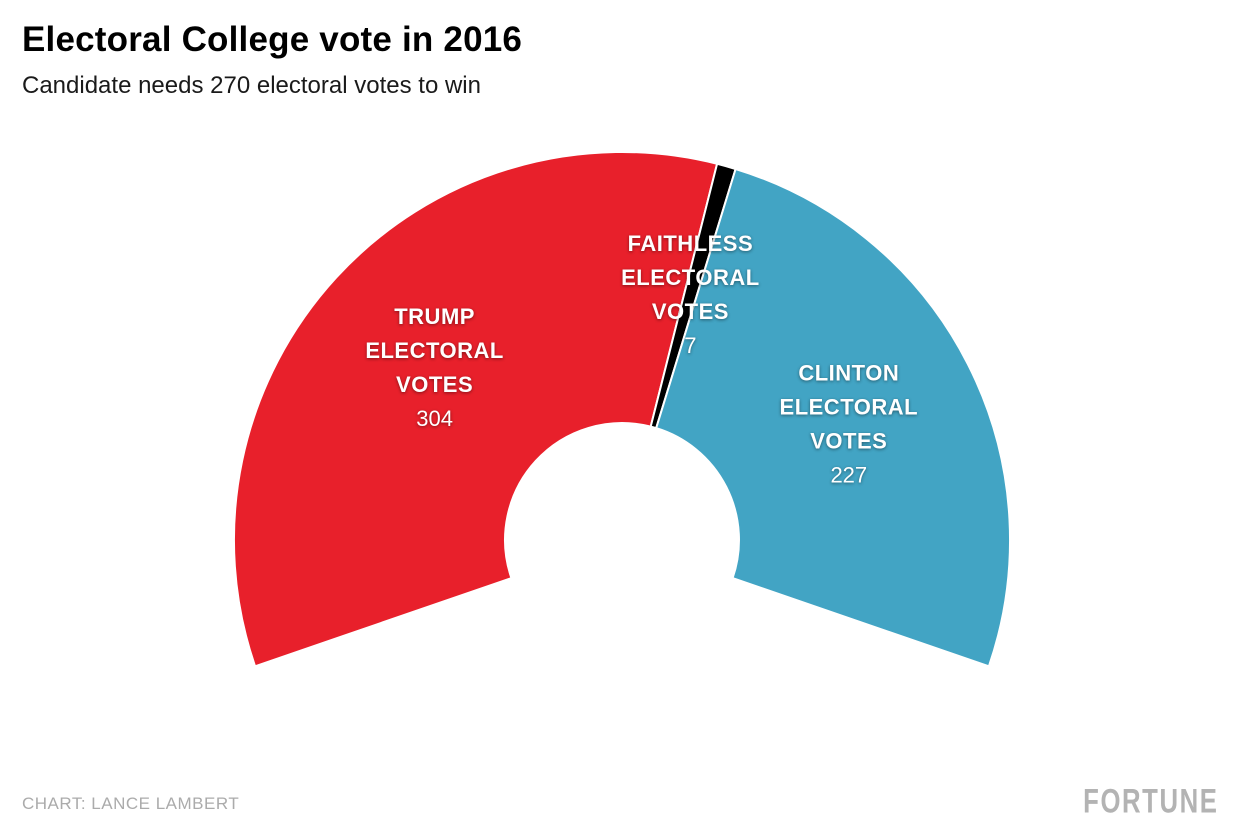 This screenshot has height=840, width=1240. What do you see at coordinates (272, 39) in the screenshot?
I see `chart-title: Electoral College vote in 2016` at bounding box center [272, 39].